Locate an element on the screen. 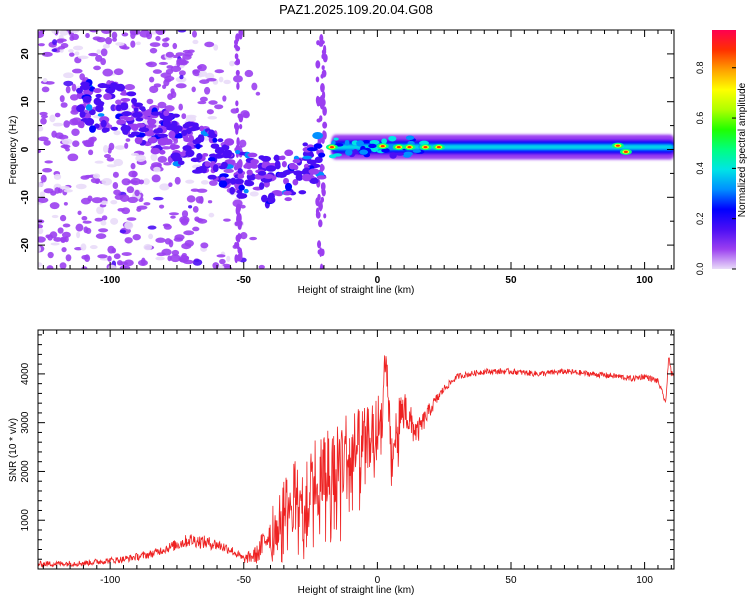  spectrogram-x-tick-label: -100 is located at coordinates (110, 280).